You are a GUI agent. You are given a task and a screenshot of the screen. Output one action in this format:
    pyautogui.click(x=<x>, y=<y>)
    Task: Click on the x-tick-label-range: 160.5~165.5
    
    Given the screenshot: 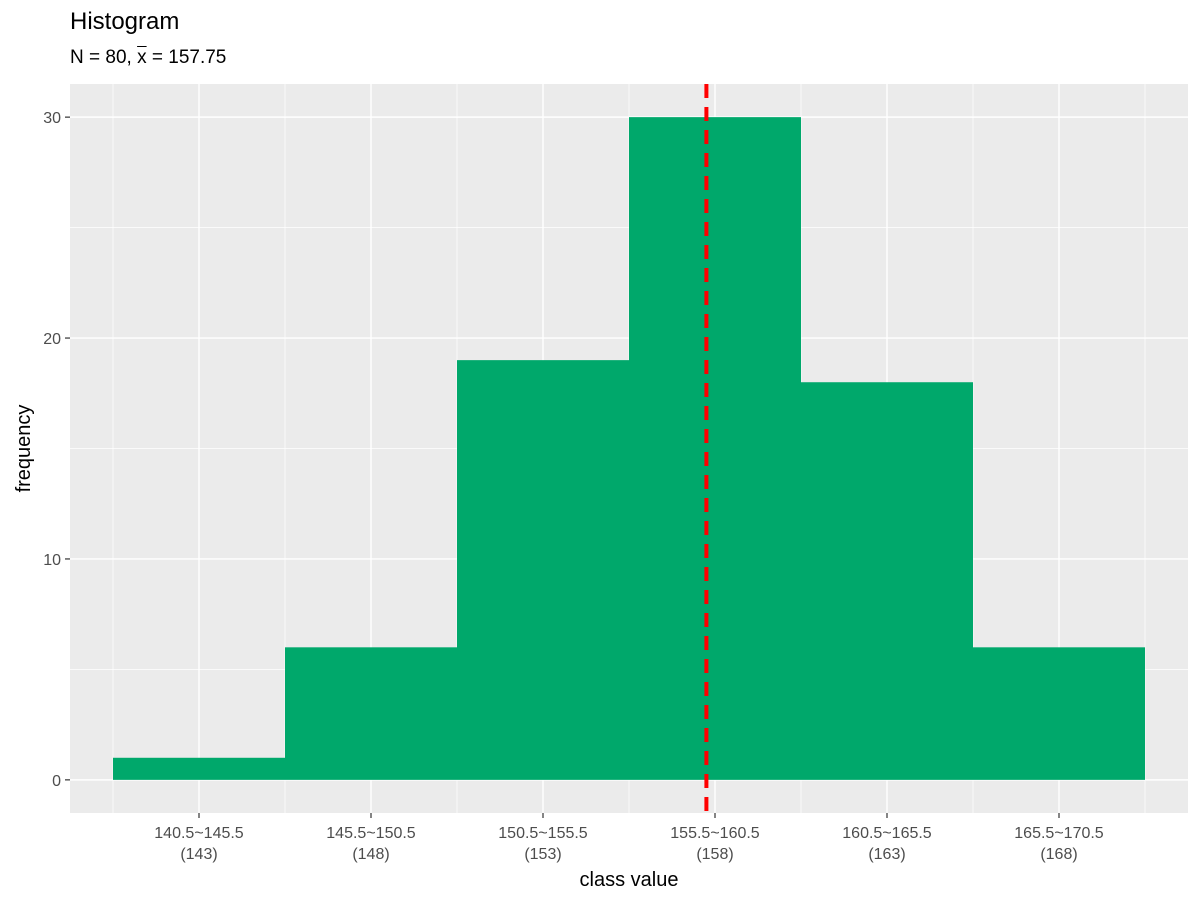 What is the action you would take?
    pyautogui.click(x=887, y=833)
    